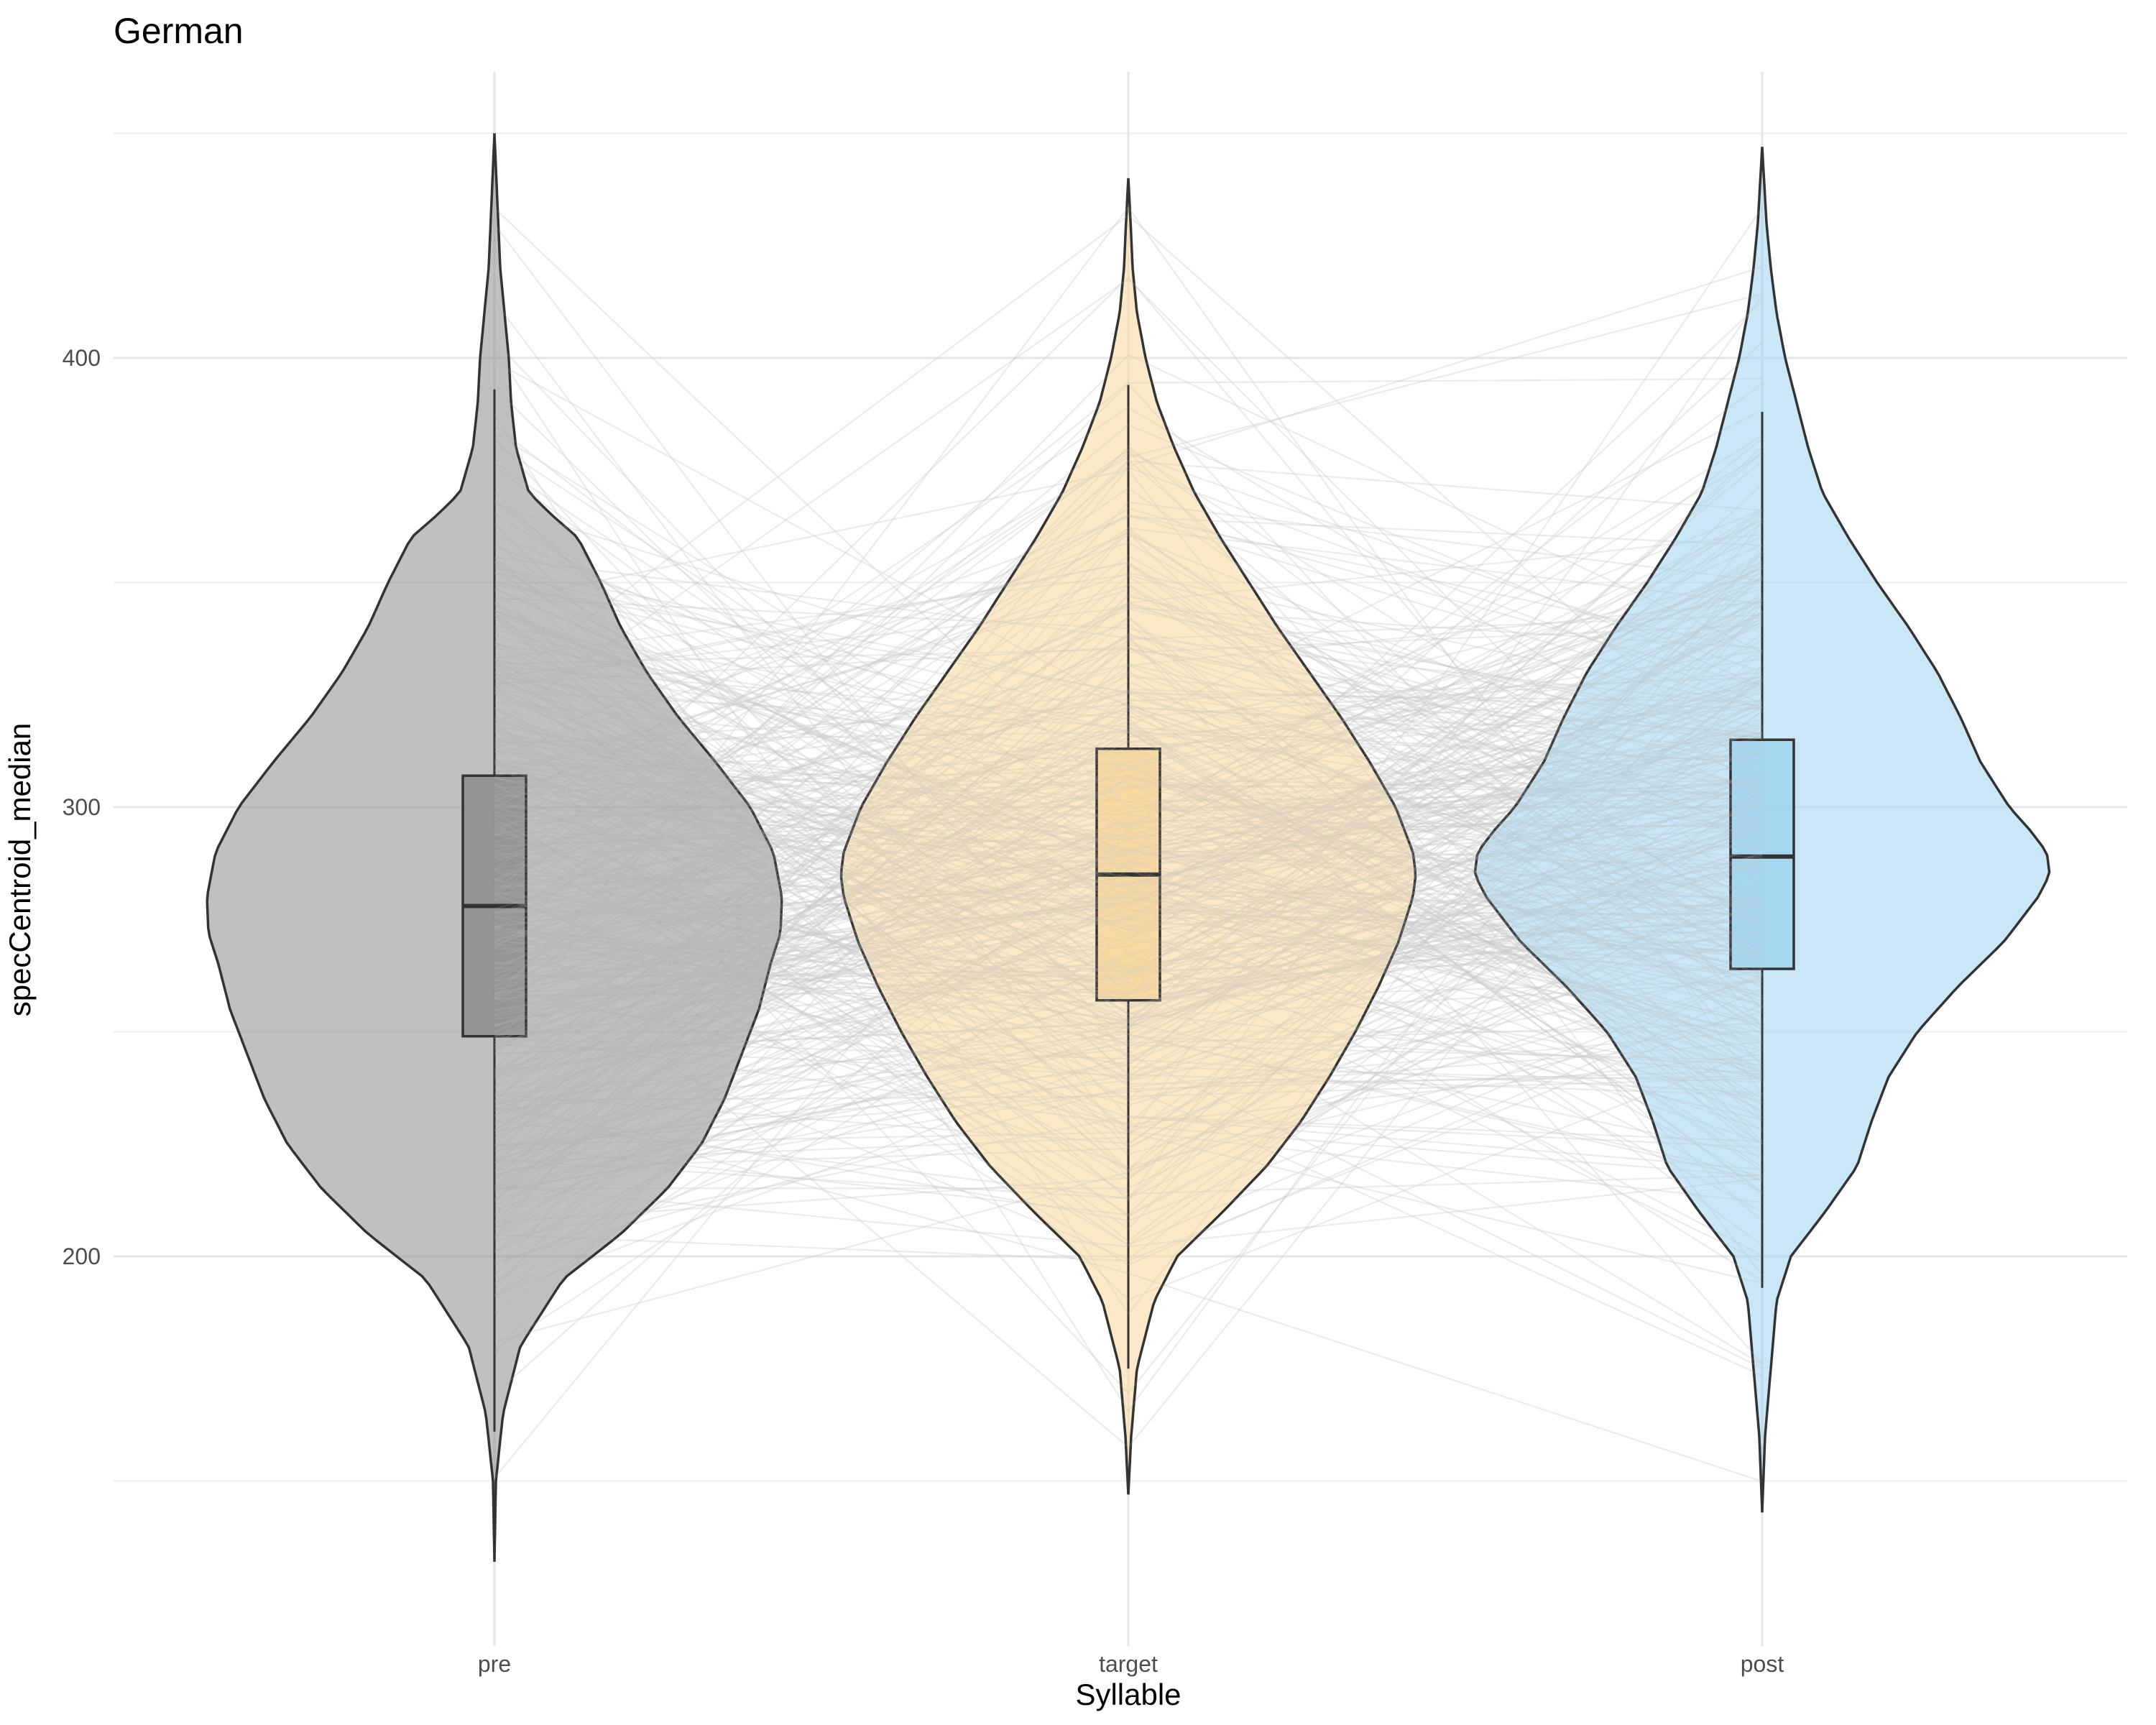 The width and height of the screenshot is (2156, 1725). Describe the element at coordinates (20, 870) in the screenshot. I see `y-axis-title: specCentroid_median` at that location.